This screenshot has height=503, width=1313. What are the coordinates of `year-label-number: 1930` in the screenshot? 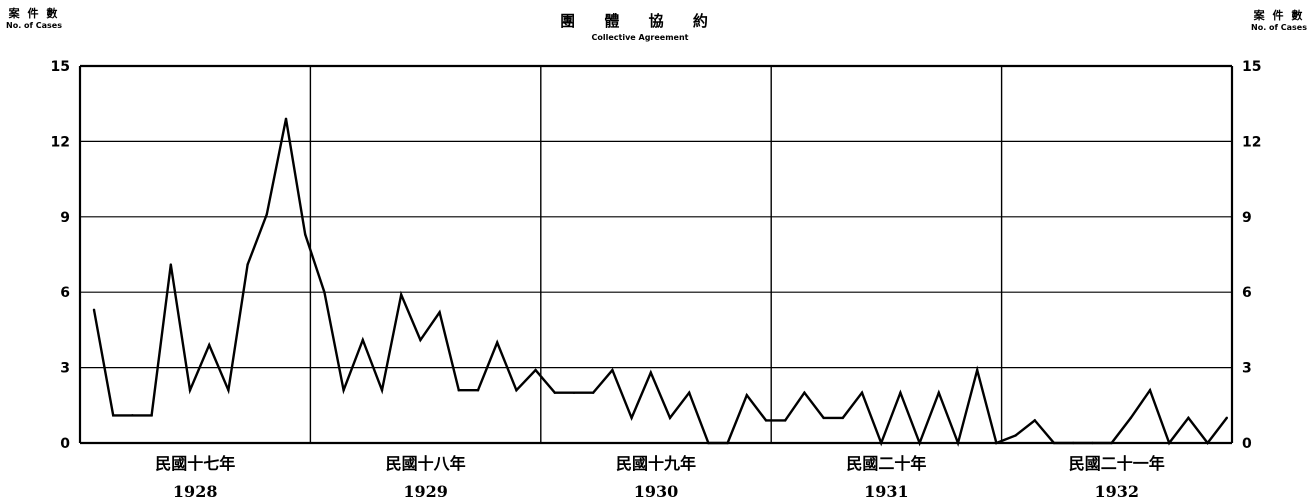 It's located at (656, 491).